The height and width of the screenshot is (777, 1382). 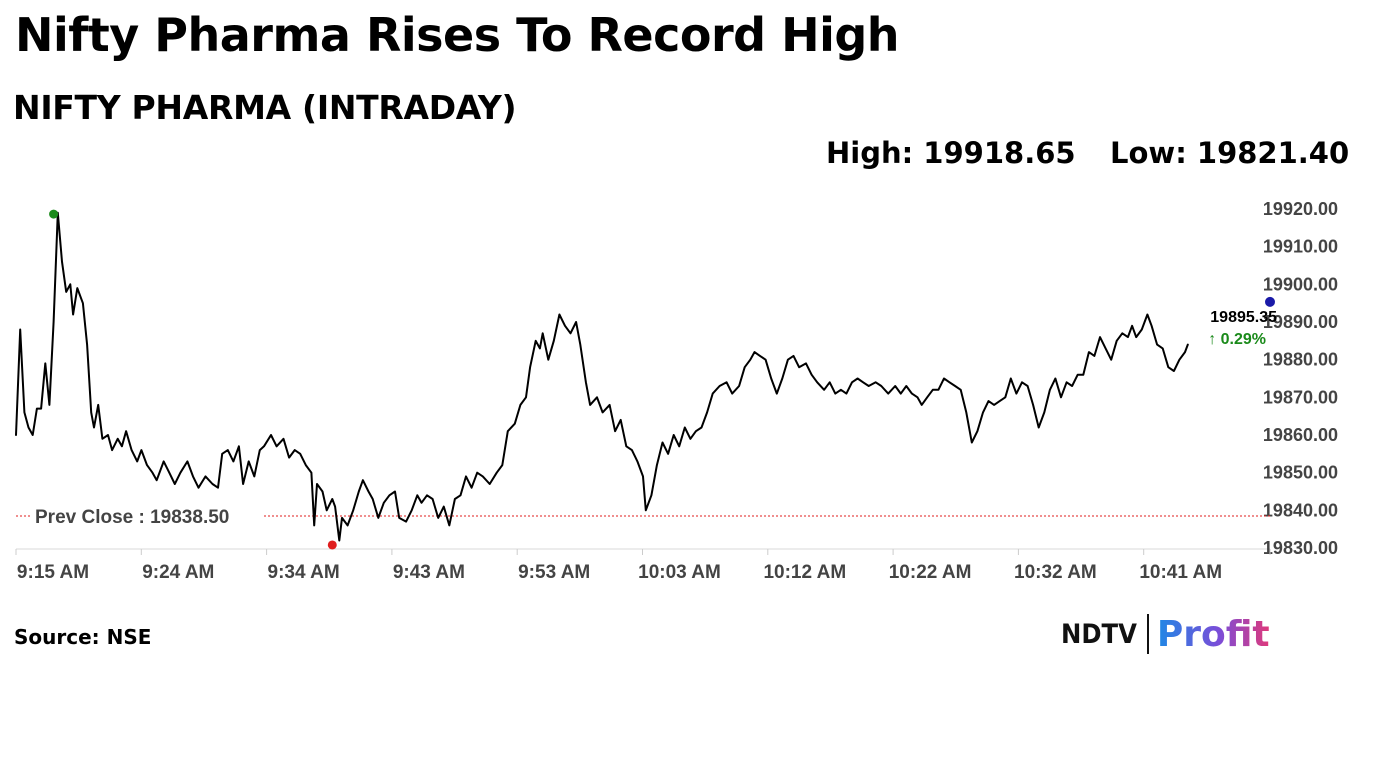 What do you see at coordinates (1213, 634) in the screenshot?
I see `logo-profit-text: Profit` at bounding box center [1213, 634].